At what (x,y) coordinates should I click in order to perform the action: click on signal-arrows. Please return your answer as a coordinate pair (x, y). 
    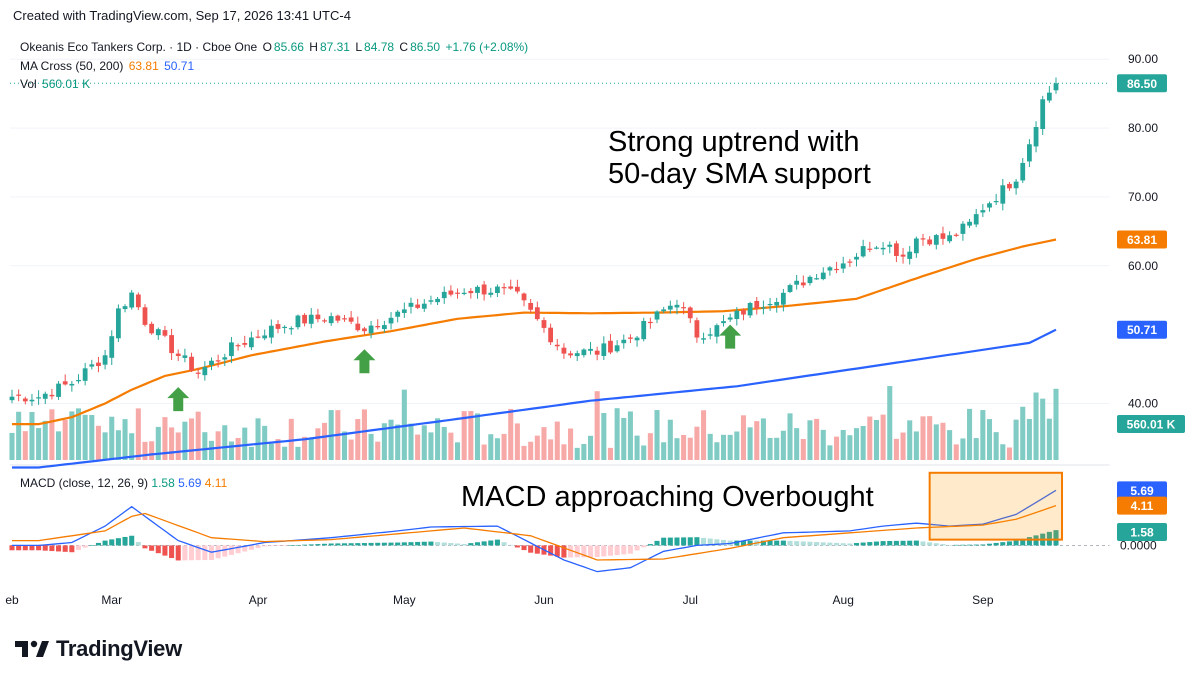
    Looking at the image, I should click on (454, 368).